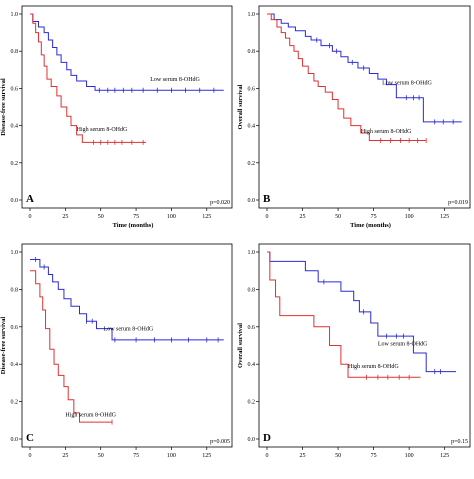 The width and height of the screenshot is (474, 479). I want to click on p-value: p=0.020, so click(220, 203).